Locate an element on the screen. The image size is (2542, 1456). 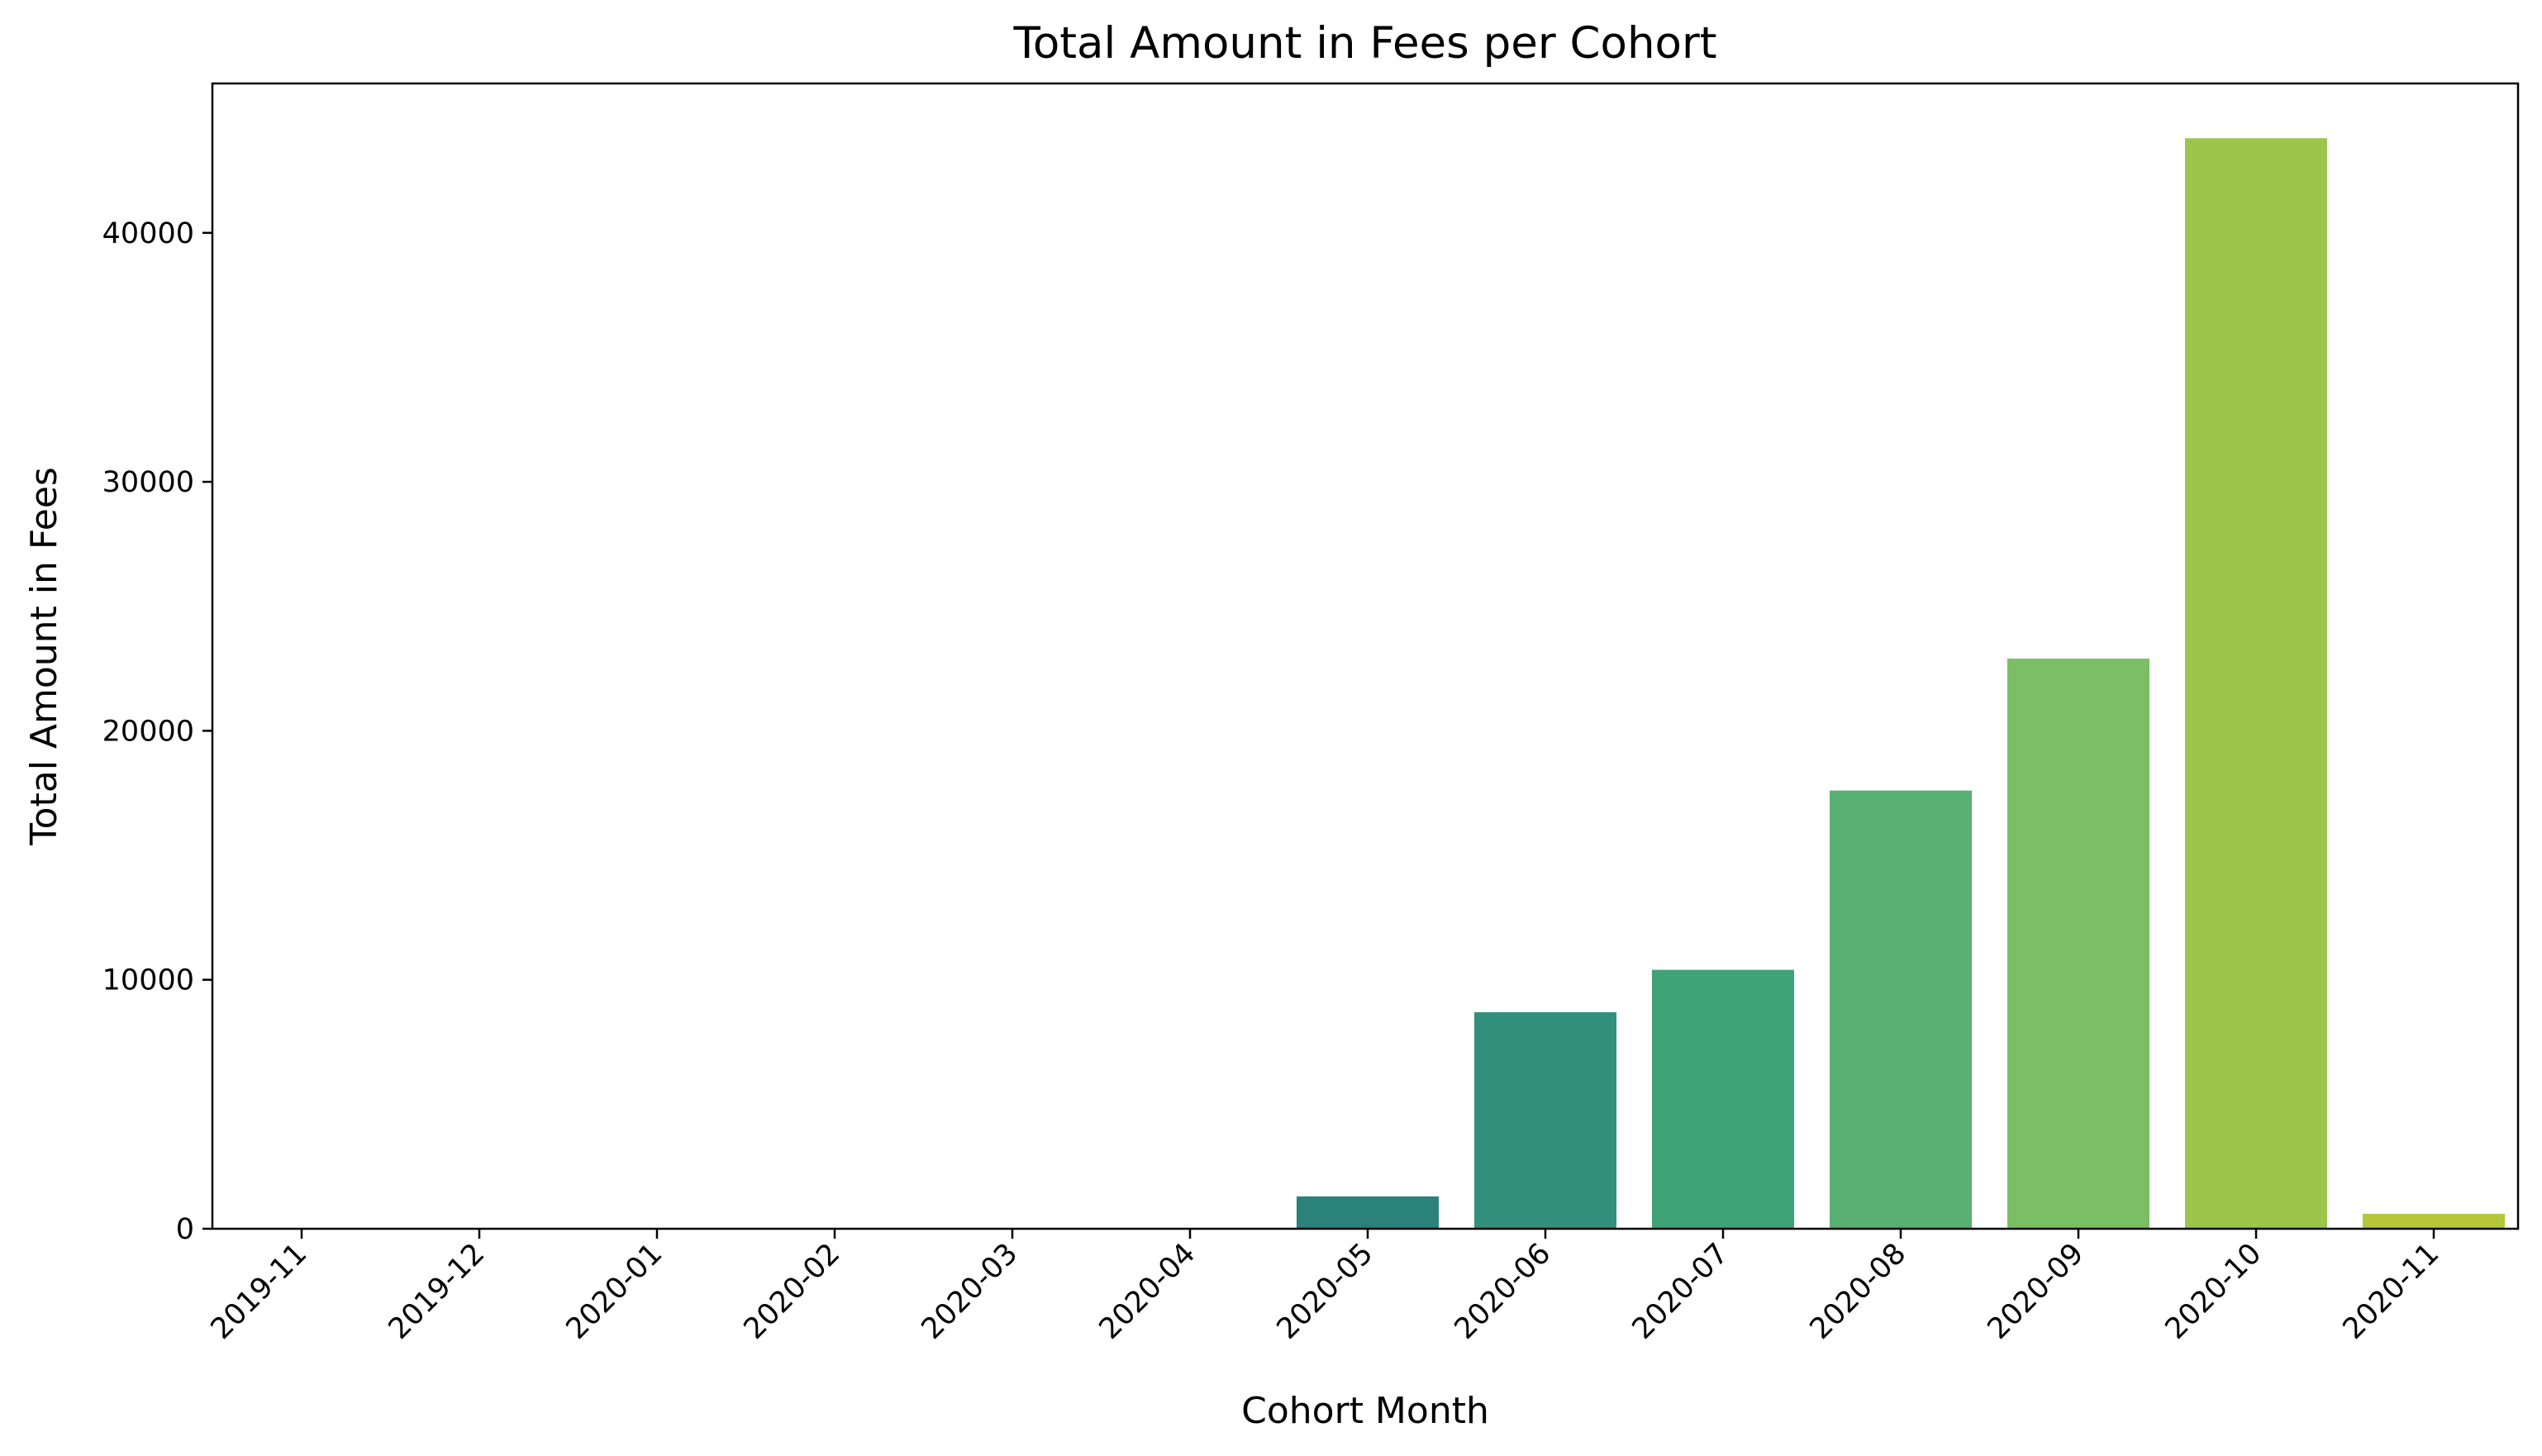
y-tick-label: 20000 is located at coordinates (148, 731).